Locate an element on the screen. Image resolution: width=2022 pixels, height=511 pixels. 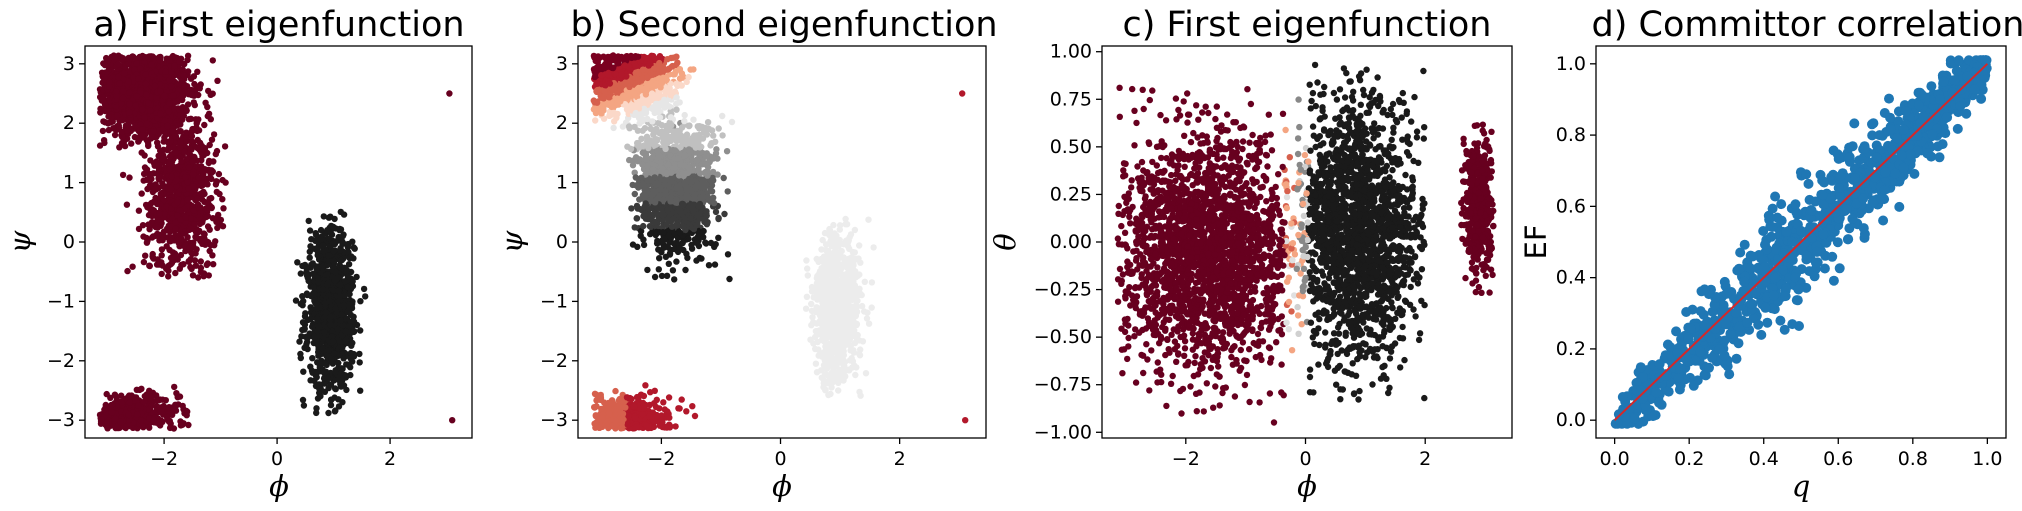
panel-a-xtick-label: 2 is located at coordinates (390, 459).